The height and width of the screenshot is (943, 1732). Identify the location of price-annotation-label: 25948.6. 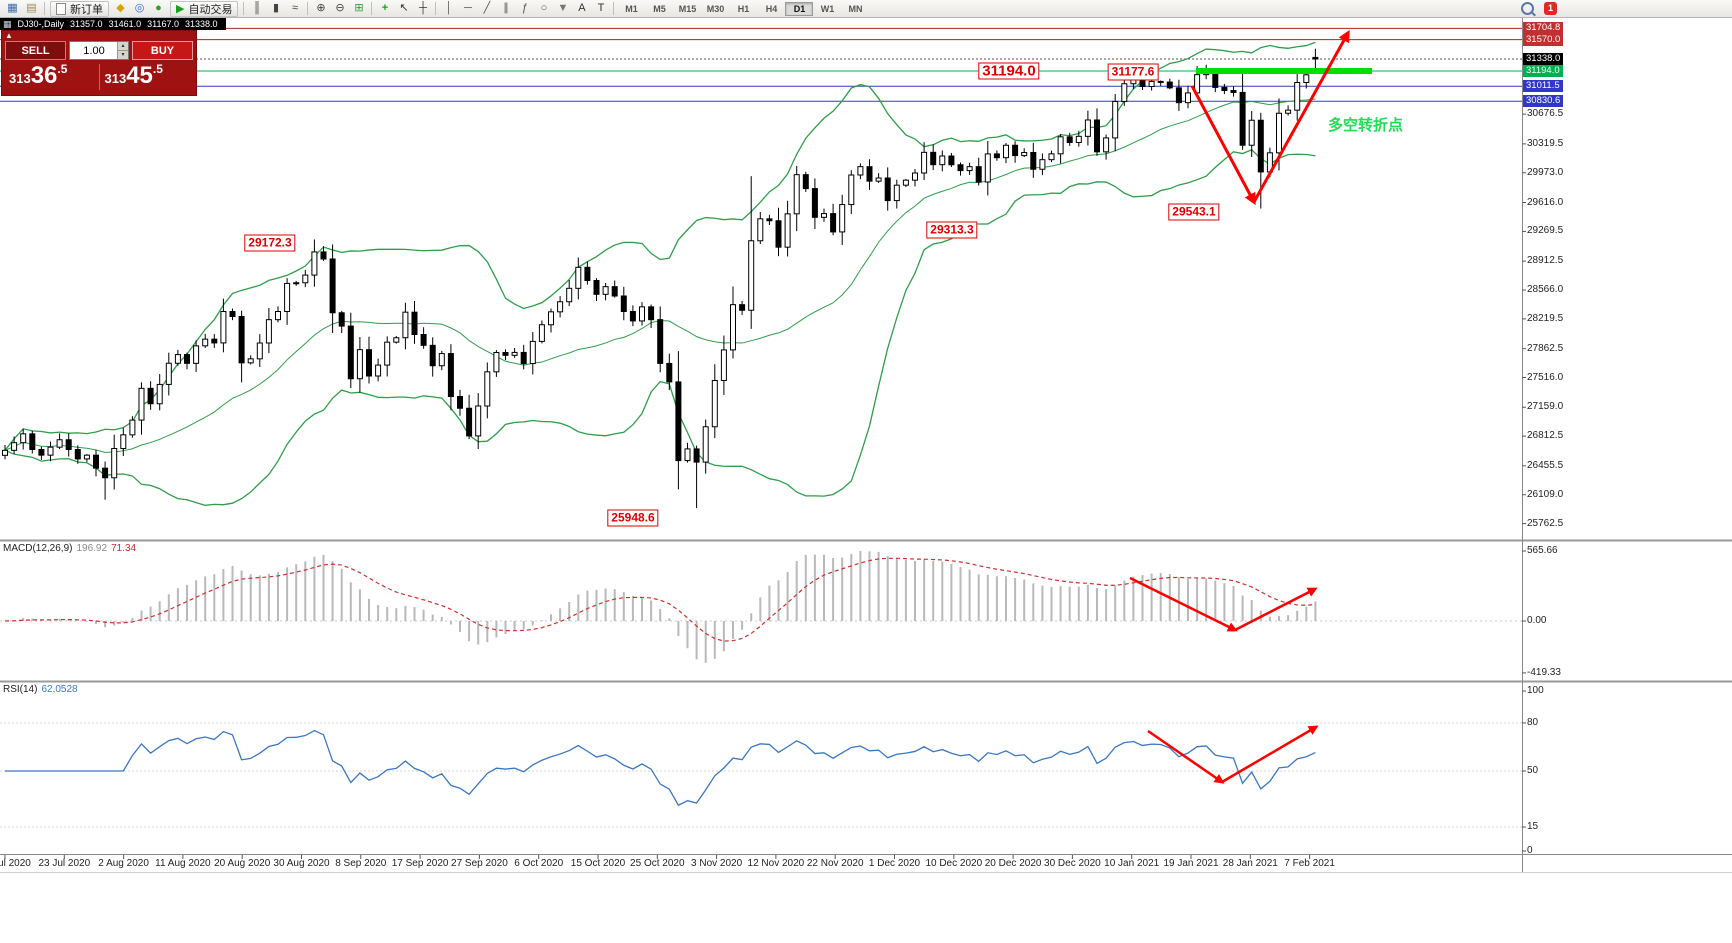
(633, 518).